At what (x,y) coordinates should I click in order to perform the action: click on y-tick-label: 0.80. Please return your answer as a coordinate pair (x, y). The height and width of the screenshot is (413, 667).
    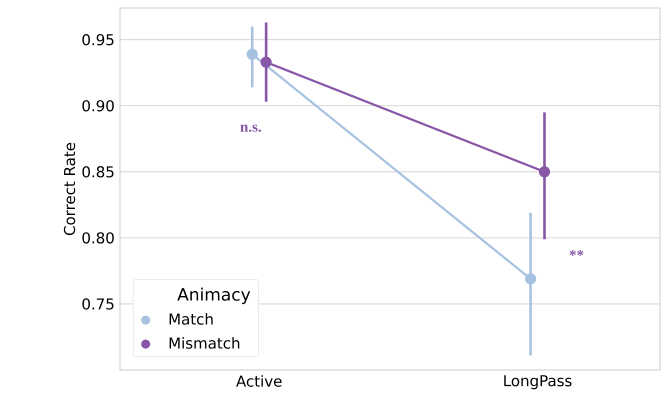
    Looking at the image, I should click on (98, 238).